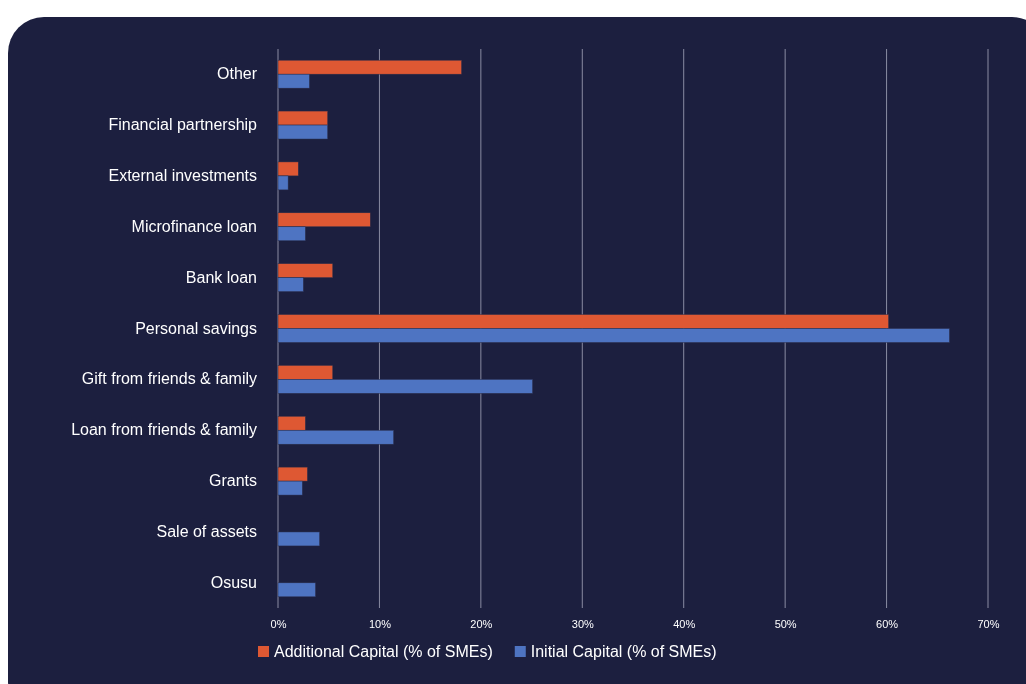 The image size is (1026, 684). Describe the element at coordinates (232, 481) in the screenshot. I see `y-tick-label: Grants` at that location.